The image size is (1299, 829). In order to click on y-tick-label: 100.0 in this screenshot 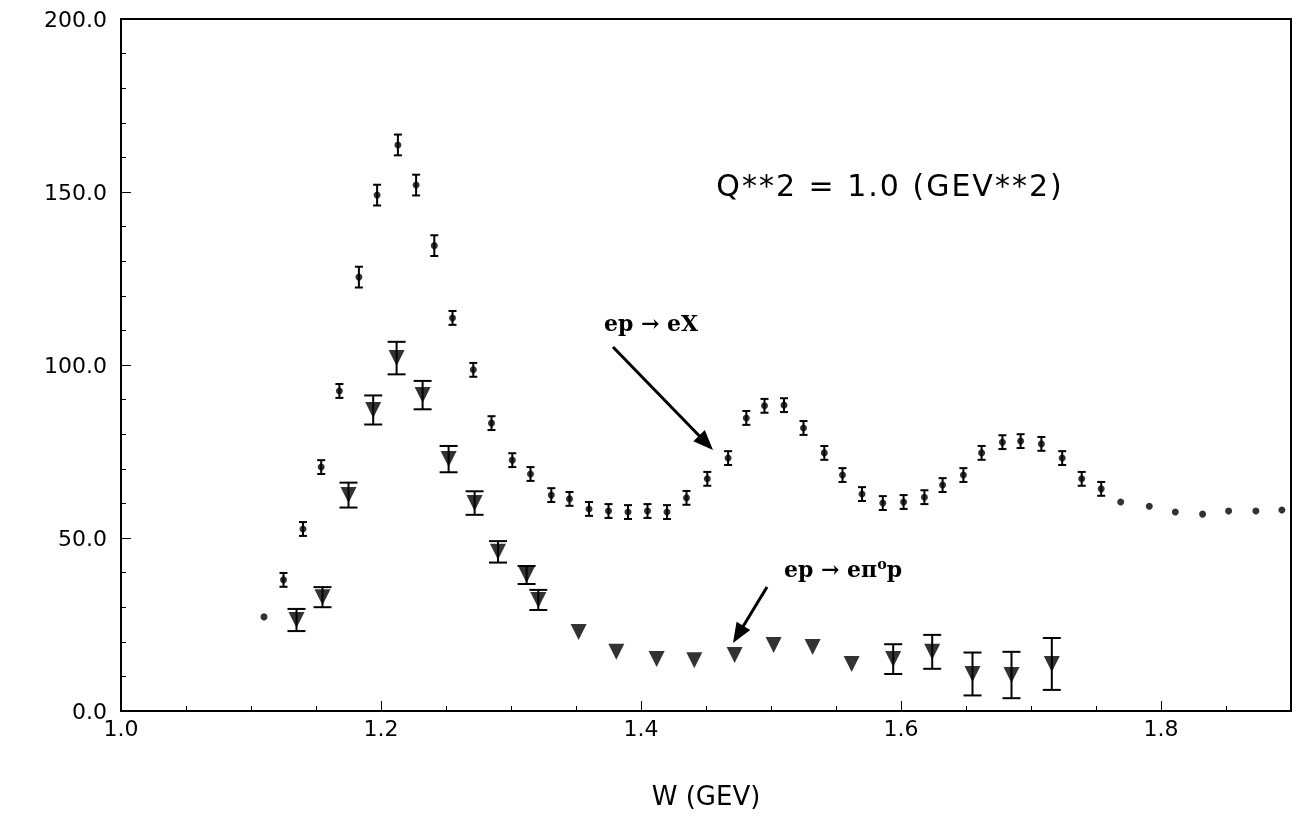, I will do `click(75, 365)`.